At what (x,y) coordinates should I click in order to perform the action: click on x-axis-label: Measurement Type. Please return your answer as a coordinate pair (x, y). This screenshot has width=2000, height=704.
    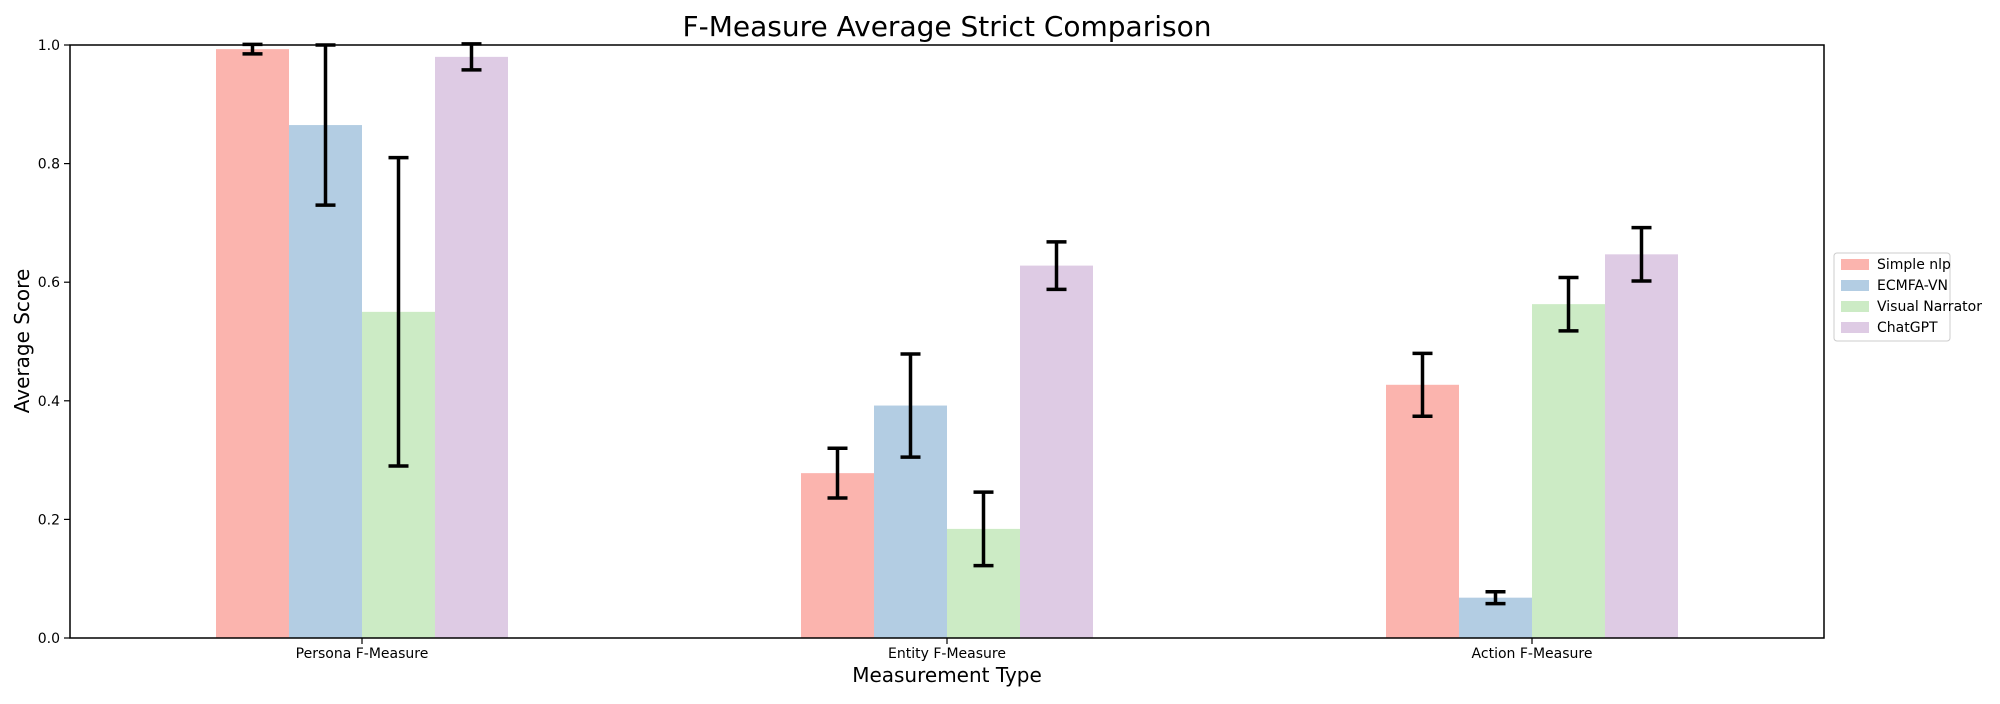
    Looking at the image, I should click on (947, 675).